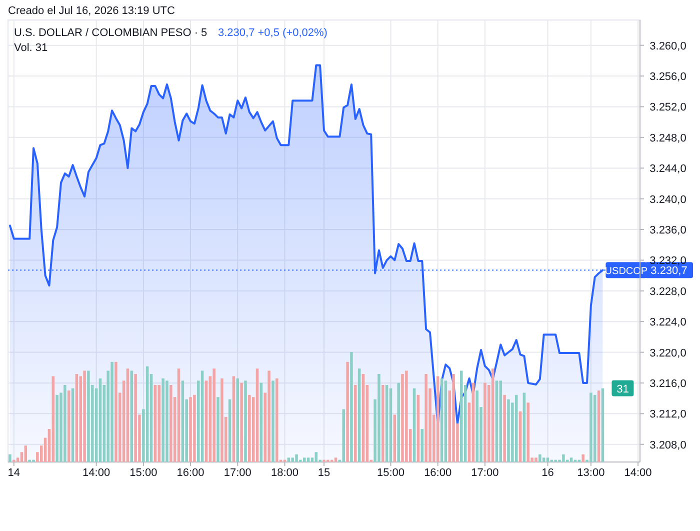 The height and width of the screenshot is (531, 700). I want to click on x-tick-label: 14, so click(14, 473).